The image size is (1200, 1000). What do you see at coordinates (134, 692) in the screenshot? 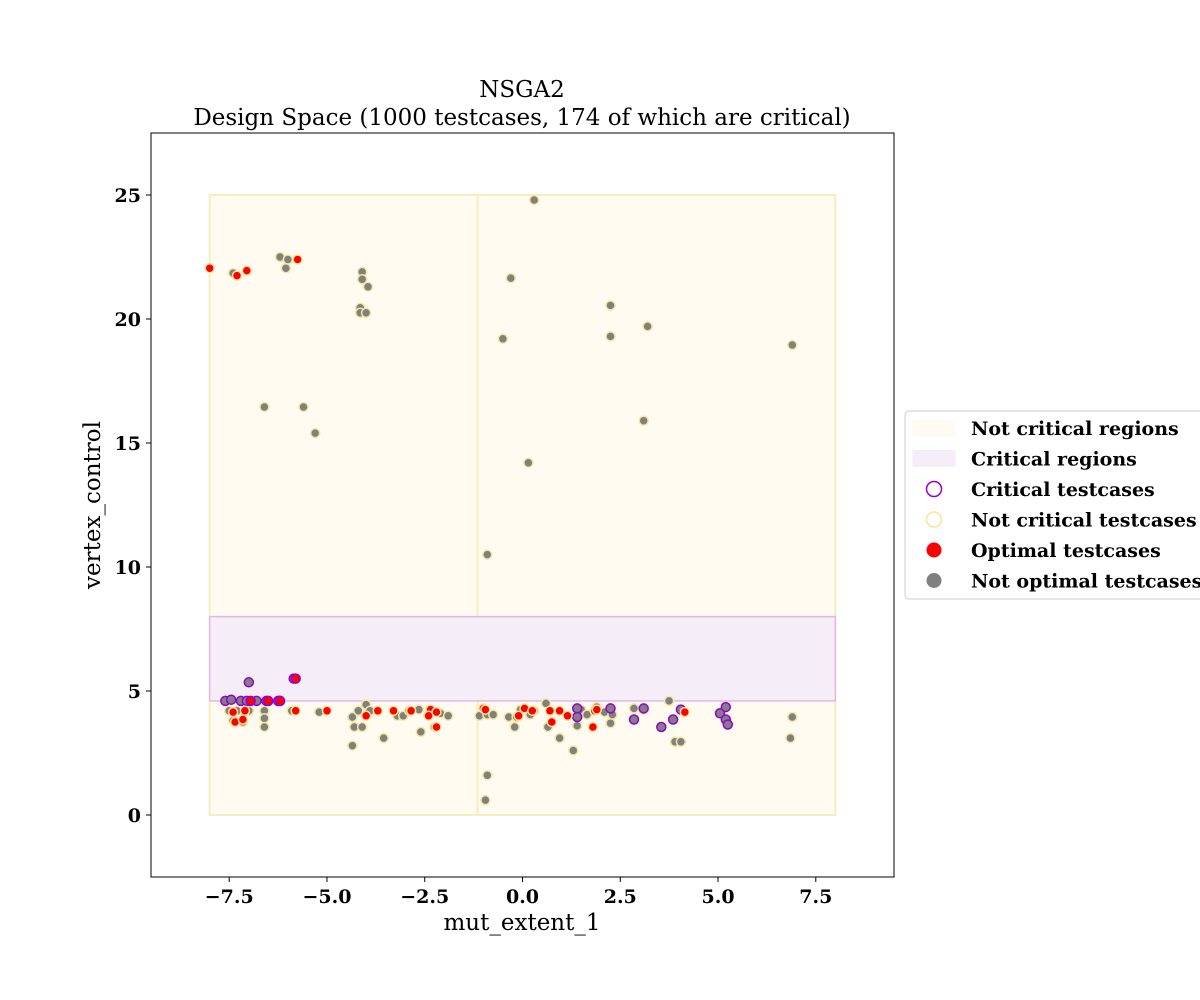
I see `y-tick-label: 5` at bounding box center [134, 692].